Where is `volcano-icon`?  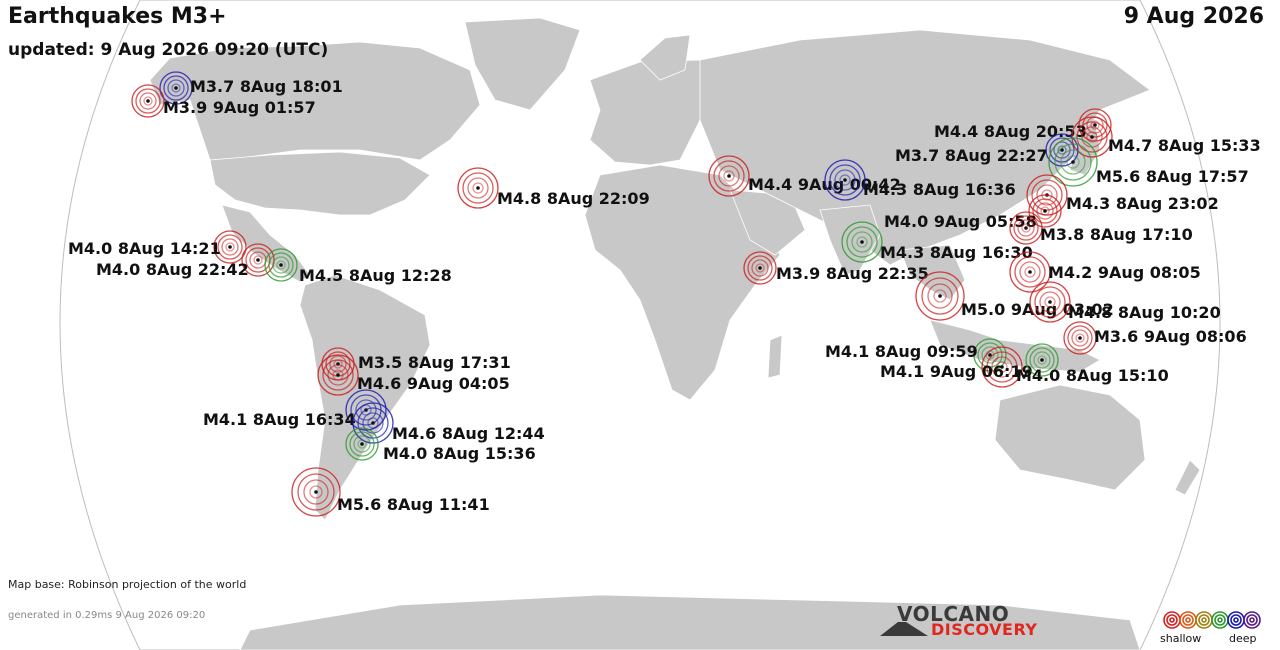
volcano-icon is located at coordinates (904, 629).